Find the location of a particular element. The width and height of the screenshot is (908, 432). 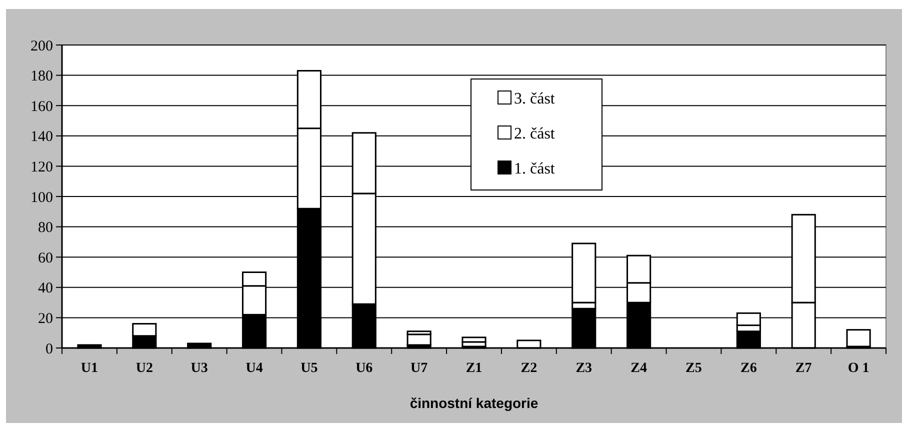

legend-label: 3. část is located at coordinates (535, 99).